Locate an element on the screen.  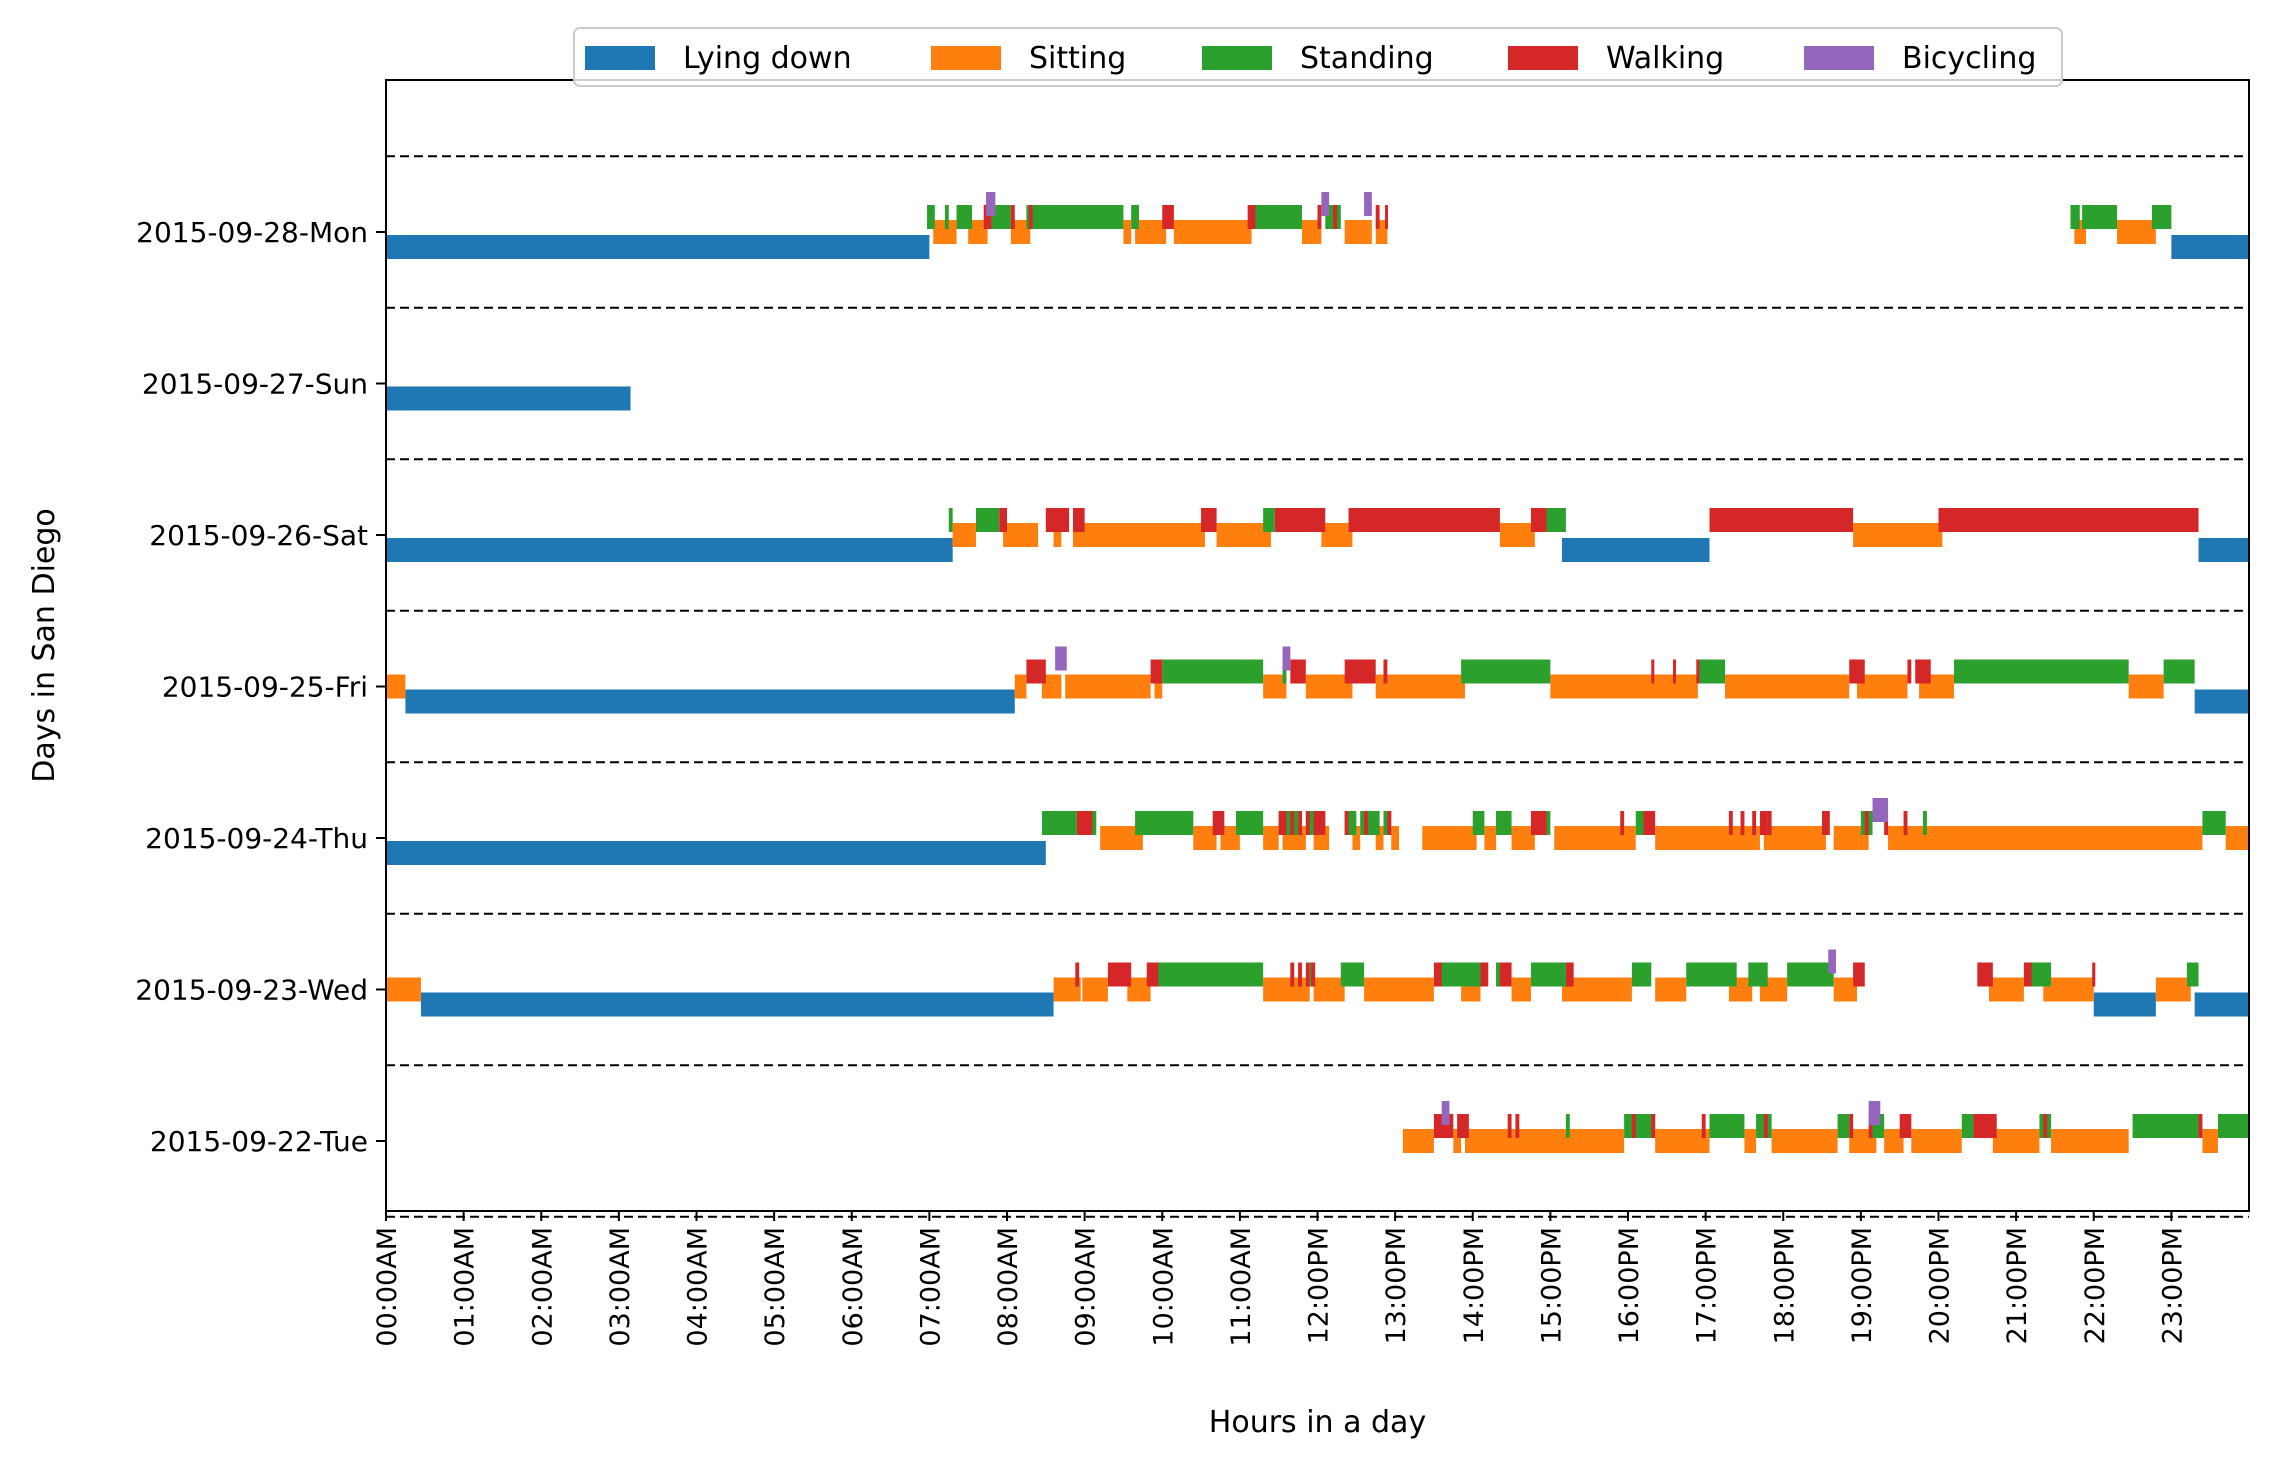
y-tick-label: 2015-09-27-Sun is located at coordinates (255, 384).